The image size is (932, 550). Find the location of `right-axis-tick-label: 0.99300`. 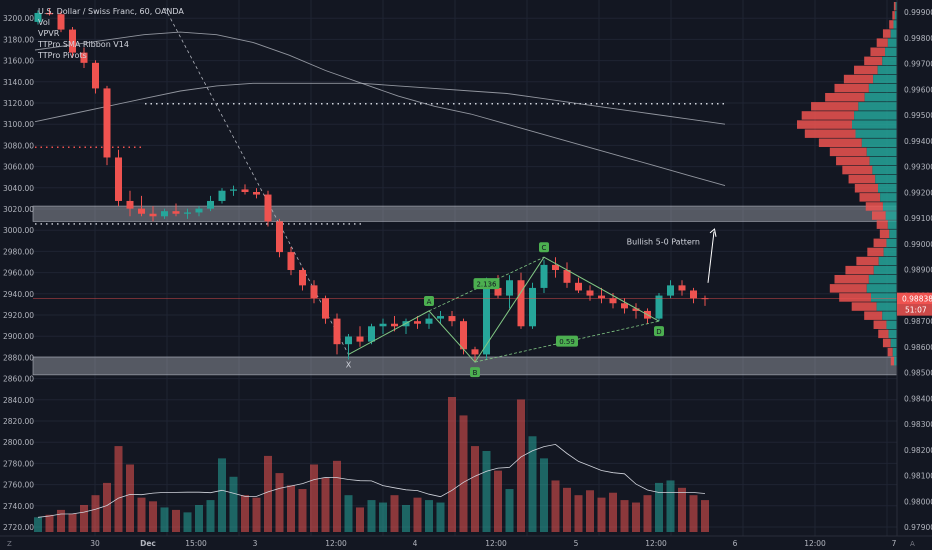

right-axis-tick-label: 0.99300 is located at coordinates (918, 167).